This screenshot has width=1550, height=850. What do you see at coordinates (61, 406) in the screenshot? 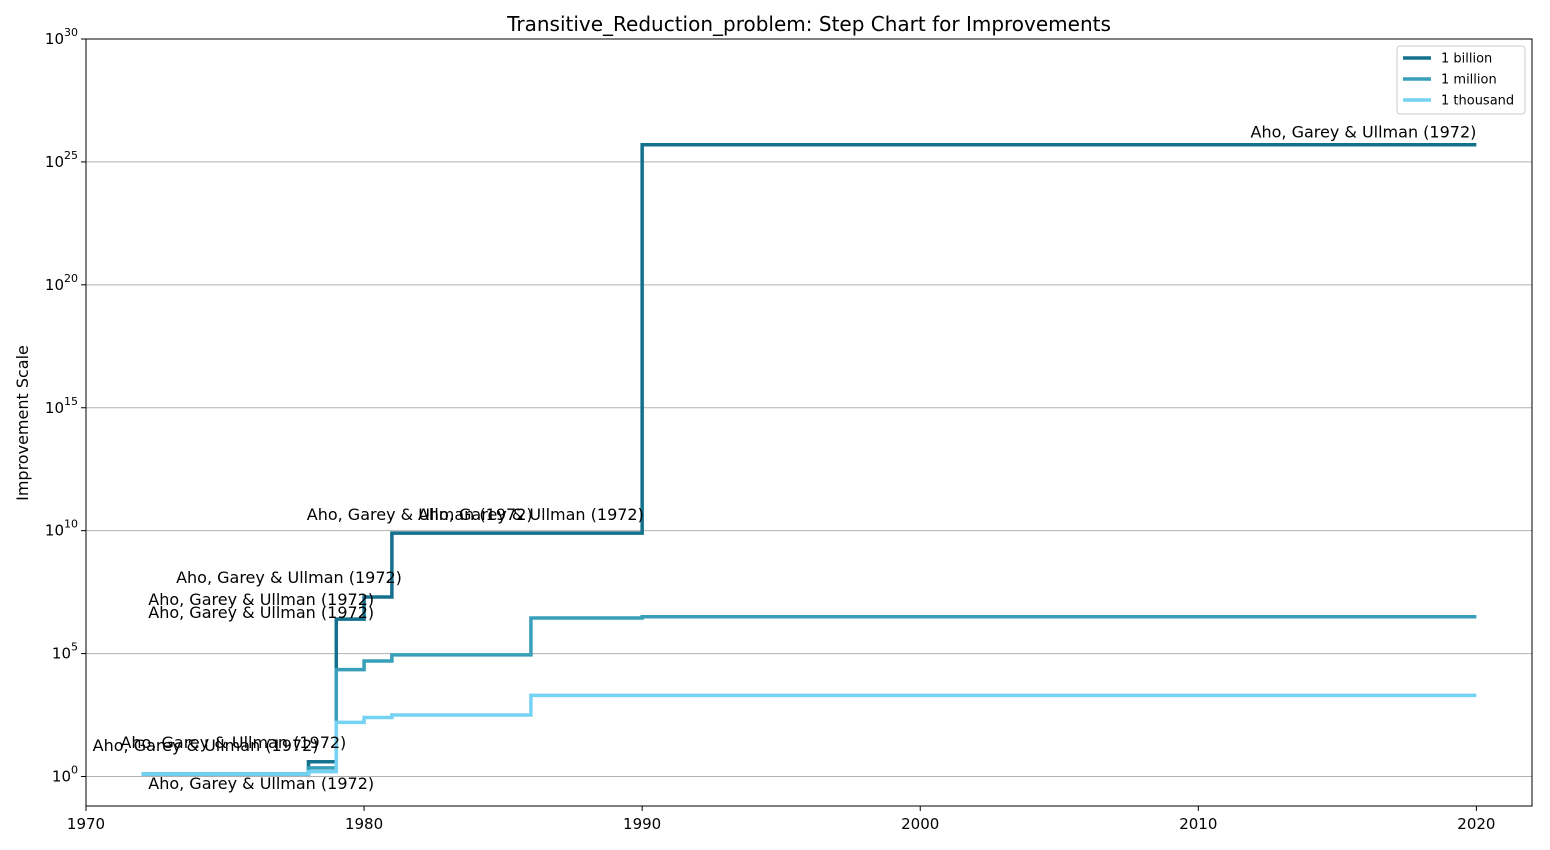
I see `y-tick-label: 10¹⁵` at bounding box center [61, 406].